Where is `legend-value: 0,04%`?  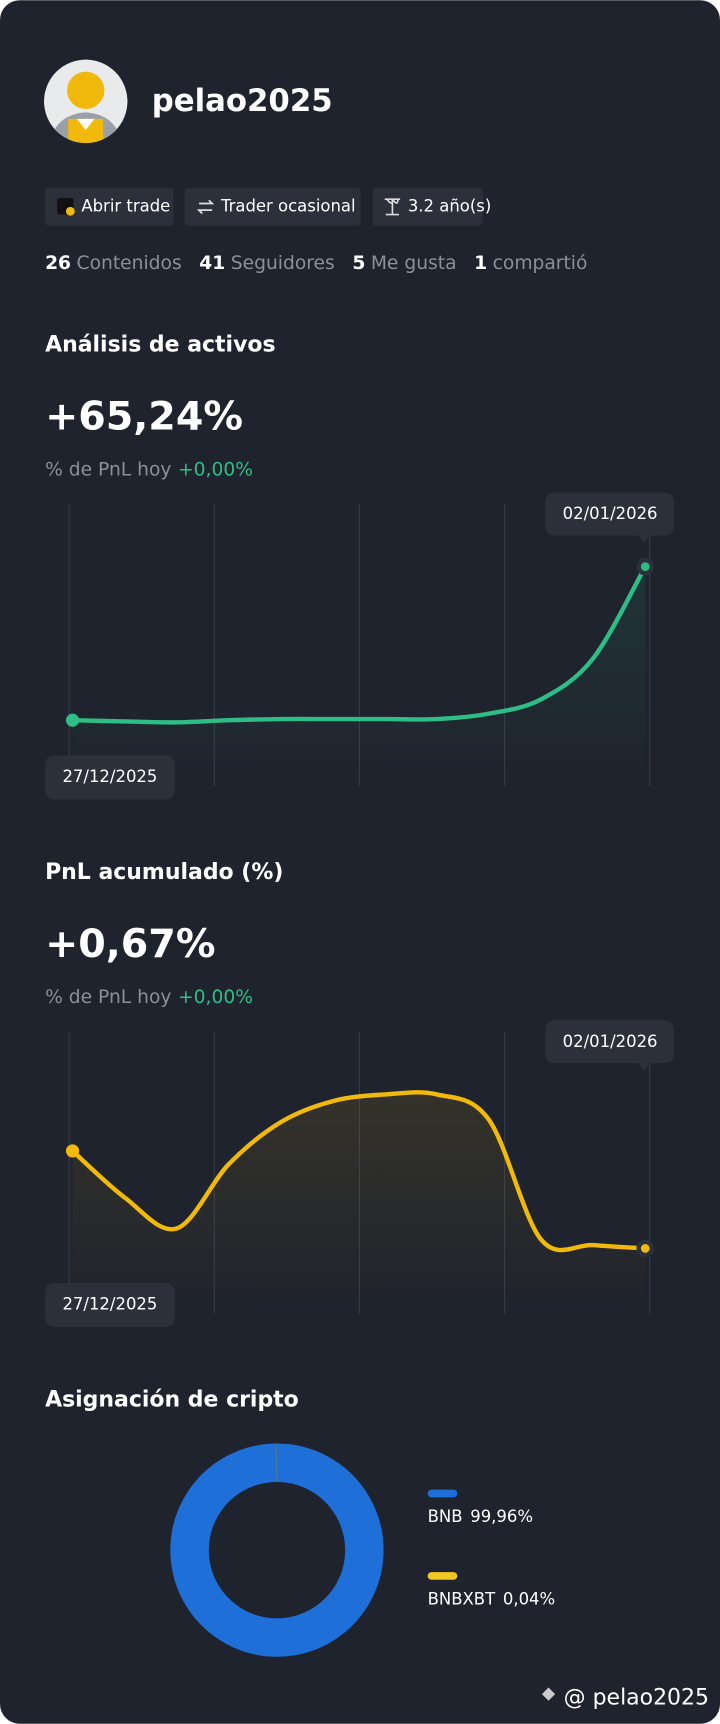
legend-value: 0,04% is located at coordinates (529, 1598).